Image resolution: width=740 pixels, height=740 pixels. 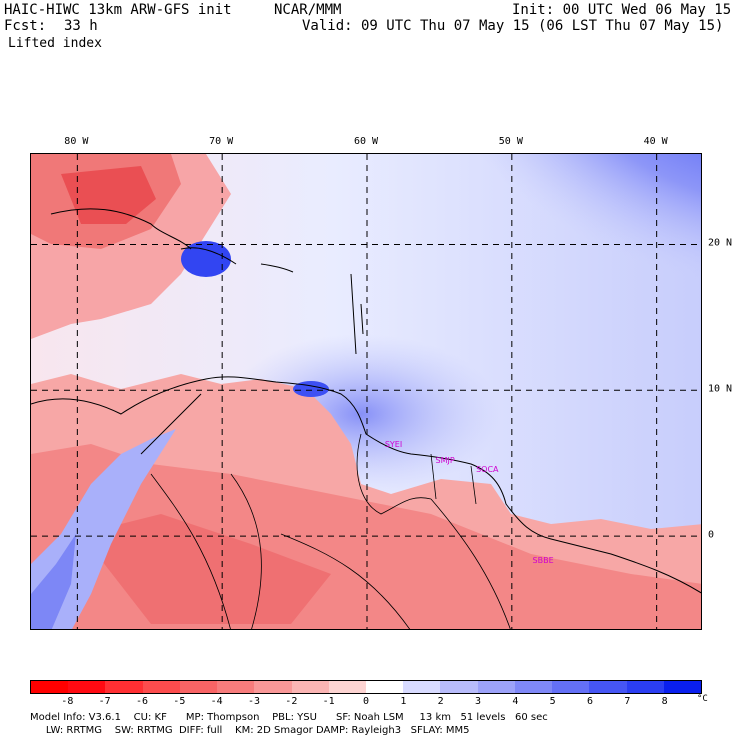 I want to click on site-label: SMJP, so click(x=445, y=461).